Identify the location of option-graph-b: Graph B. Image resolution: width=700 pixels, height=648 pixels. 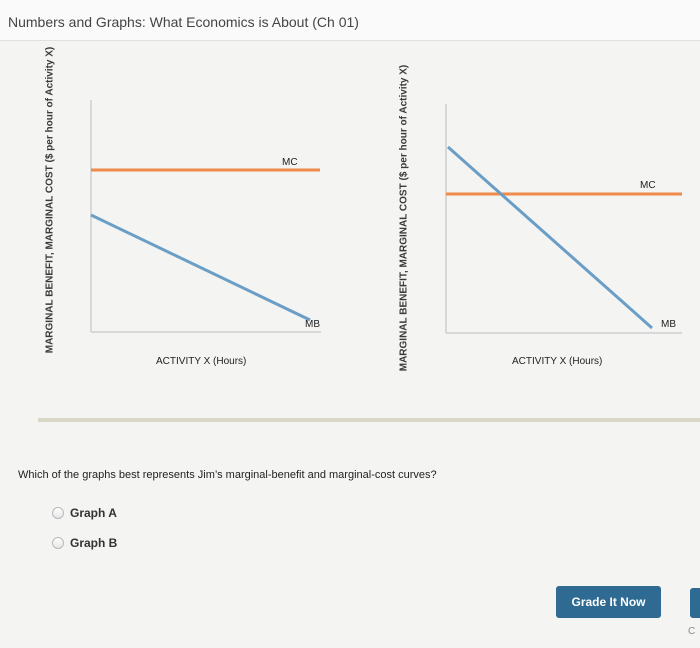
(84, 543).